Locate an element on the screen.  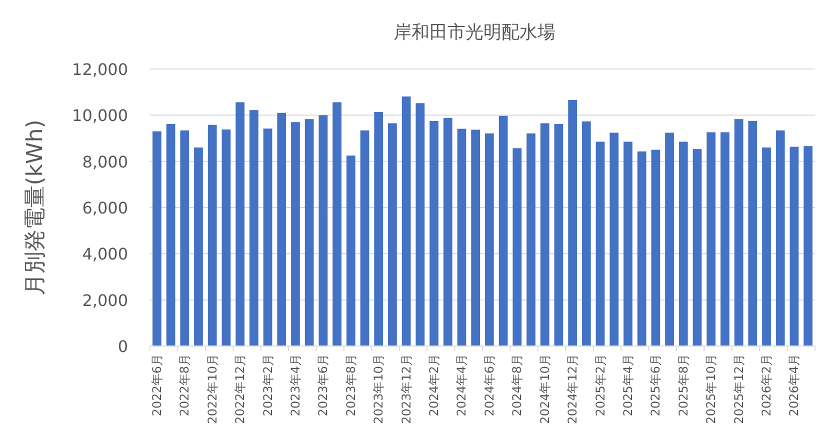
x-tick-label: 2023年10月 is located at coordinates (379, 389).